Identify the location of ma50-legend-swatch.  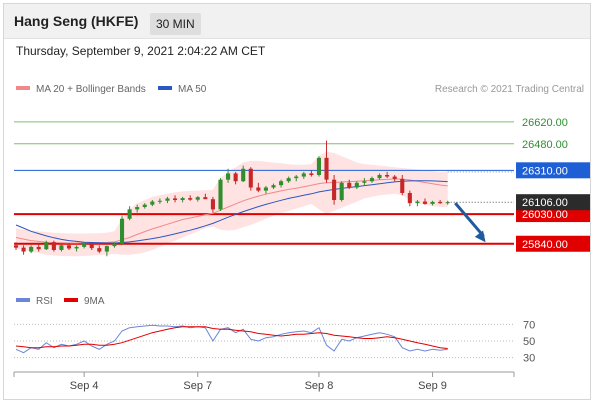
(165, 88).